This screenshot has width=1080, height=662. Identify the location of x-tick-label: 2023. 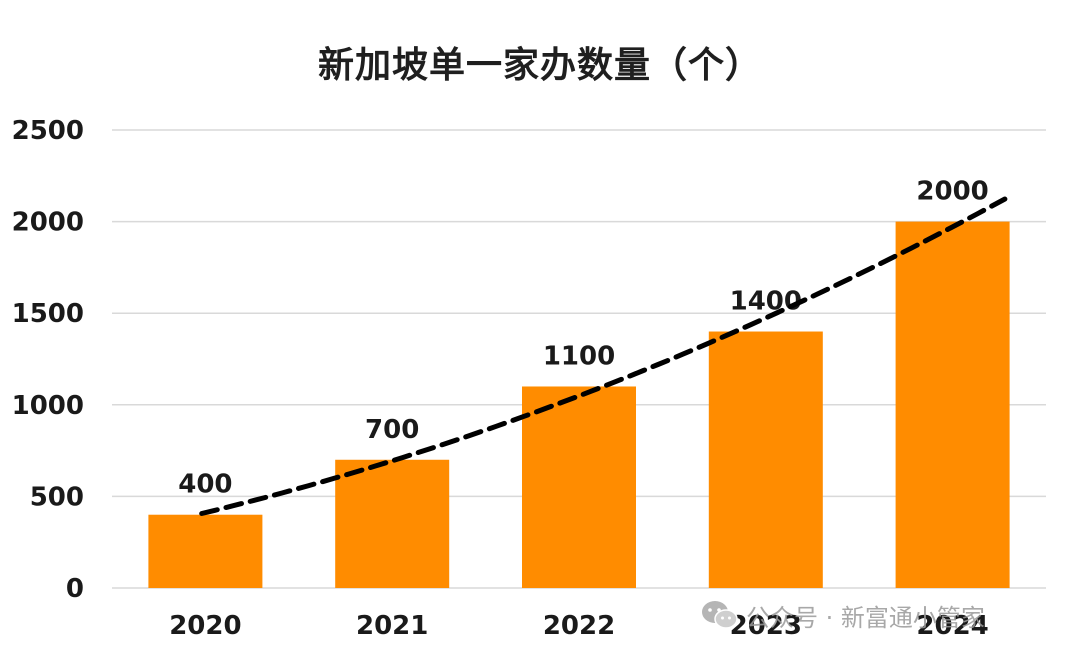
(766, 626).